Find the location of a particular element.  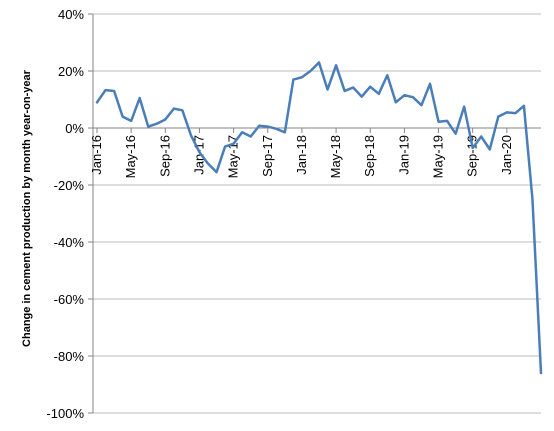

x-tick-label: May-16 is located at coordinates (130, 156).